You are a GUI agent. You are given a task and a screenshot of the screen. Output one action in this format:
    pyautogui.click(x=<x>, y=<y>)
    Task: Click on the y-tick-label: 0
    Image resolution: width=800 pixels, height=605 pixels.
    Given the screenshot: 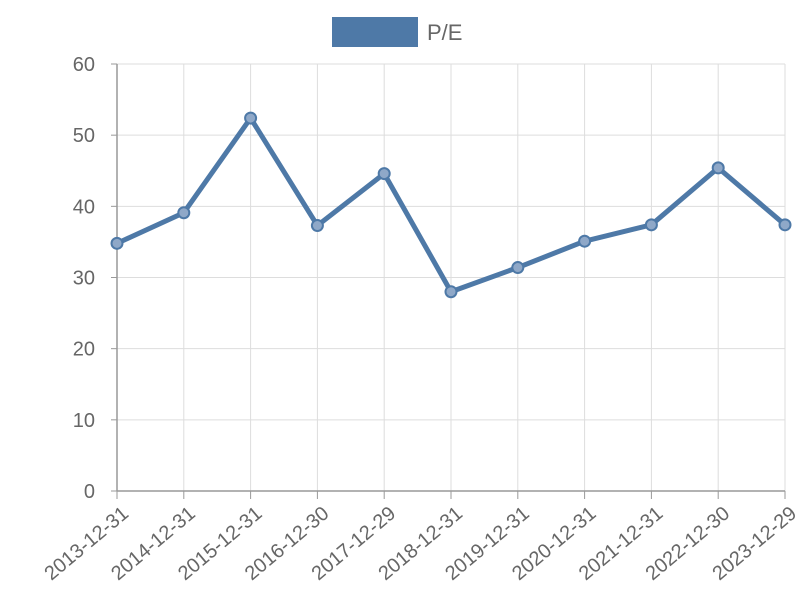 What is the action you would take?
    pyautogui.click(x=89, y=492)
    